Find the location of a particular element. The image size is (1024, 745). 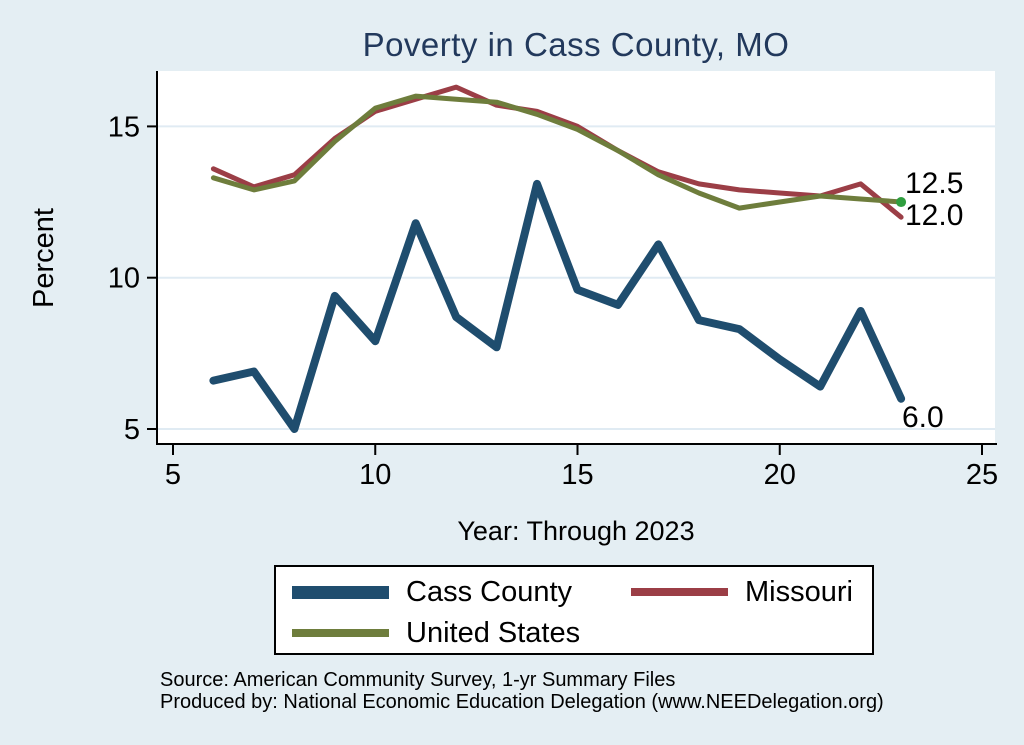

series-line-united-states is located at coordinates (557, 152).